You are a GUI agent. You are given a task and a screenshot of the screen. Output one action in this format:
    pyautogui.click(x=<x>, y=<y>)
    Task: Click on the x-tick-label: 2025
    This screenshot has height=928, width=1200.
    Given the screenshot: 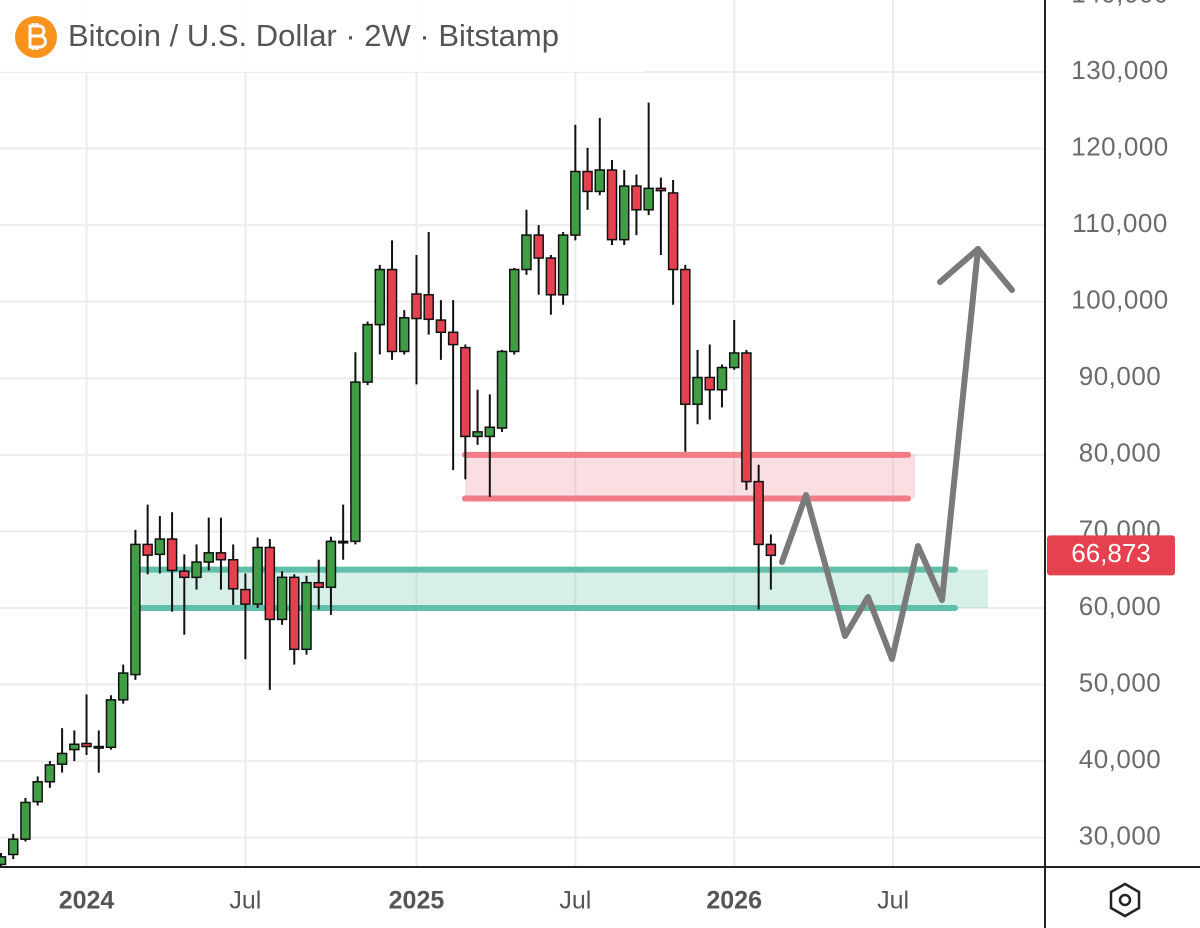 What is the action you would take?
    pyautogui.click(x=417, y=901)
    